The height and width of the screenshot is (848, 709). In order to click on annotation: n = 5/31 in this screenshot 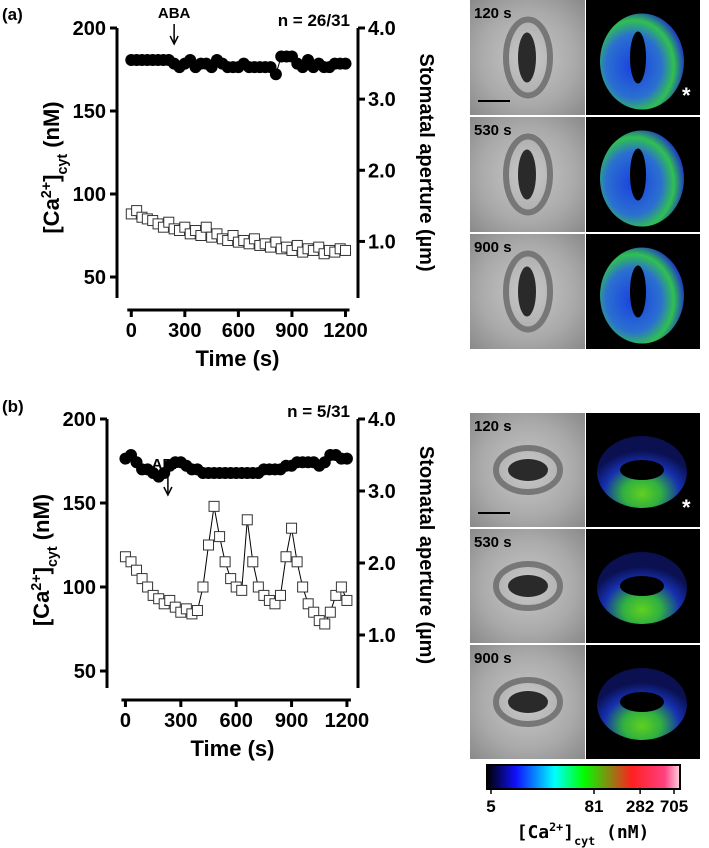, I will do `click(318, 411)`.